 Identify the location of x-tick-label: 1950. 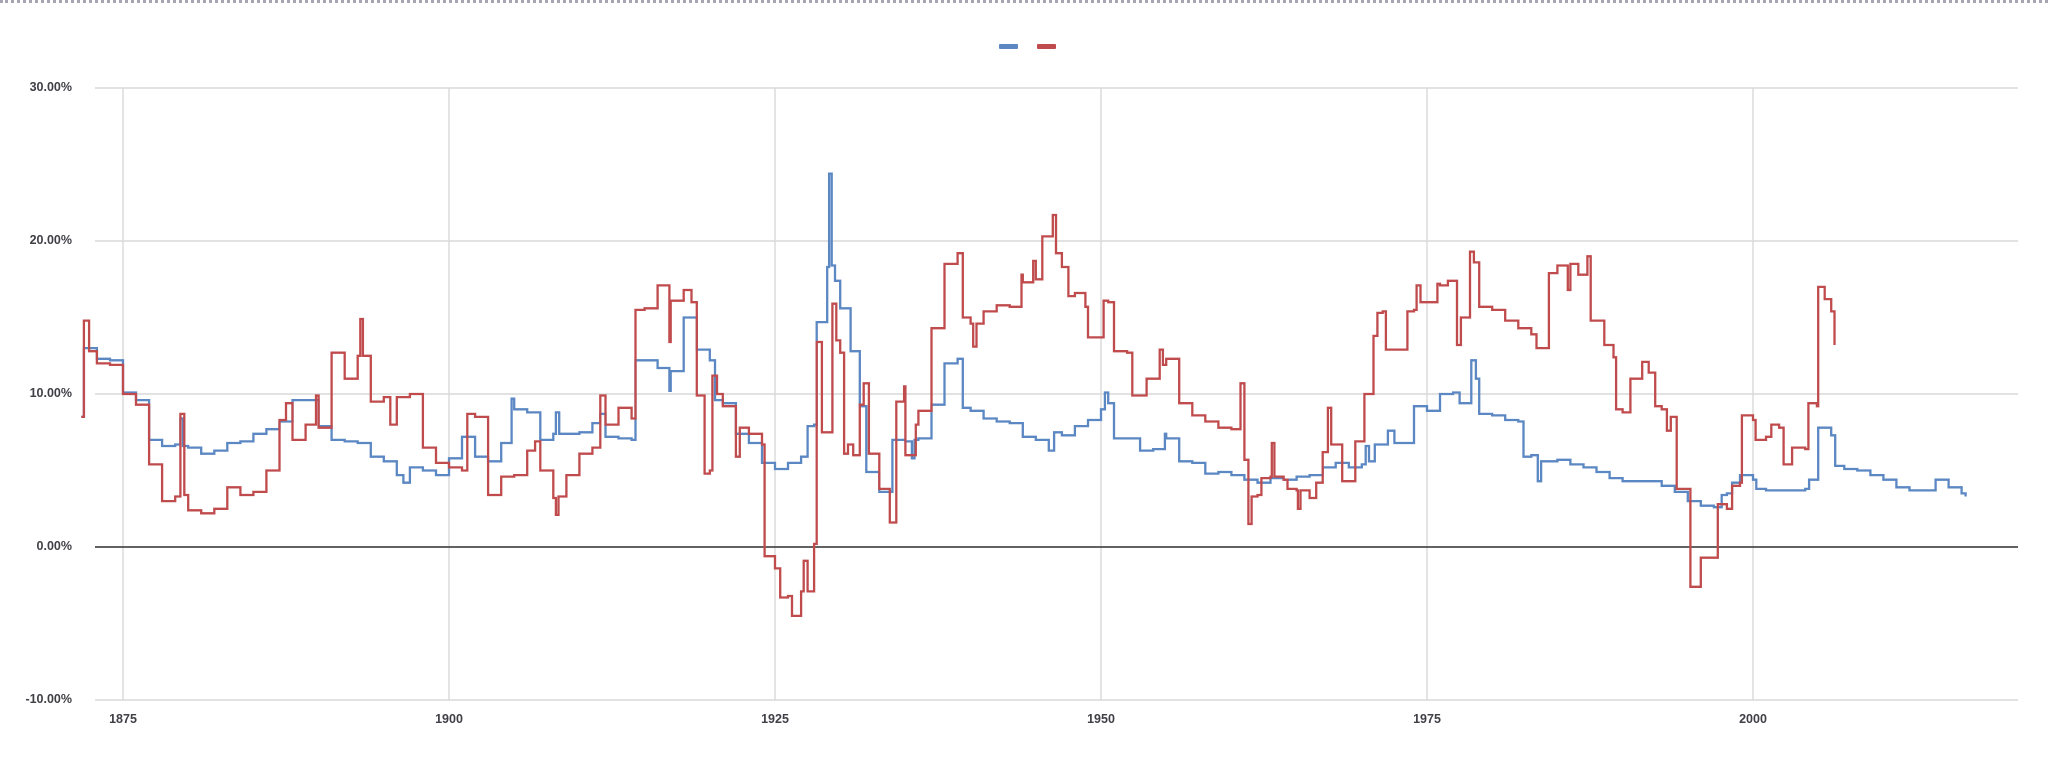
(1101, 719).